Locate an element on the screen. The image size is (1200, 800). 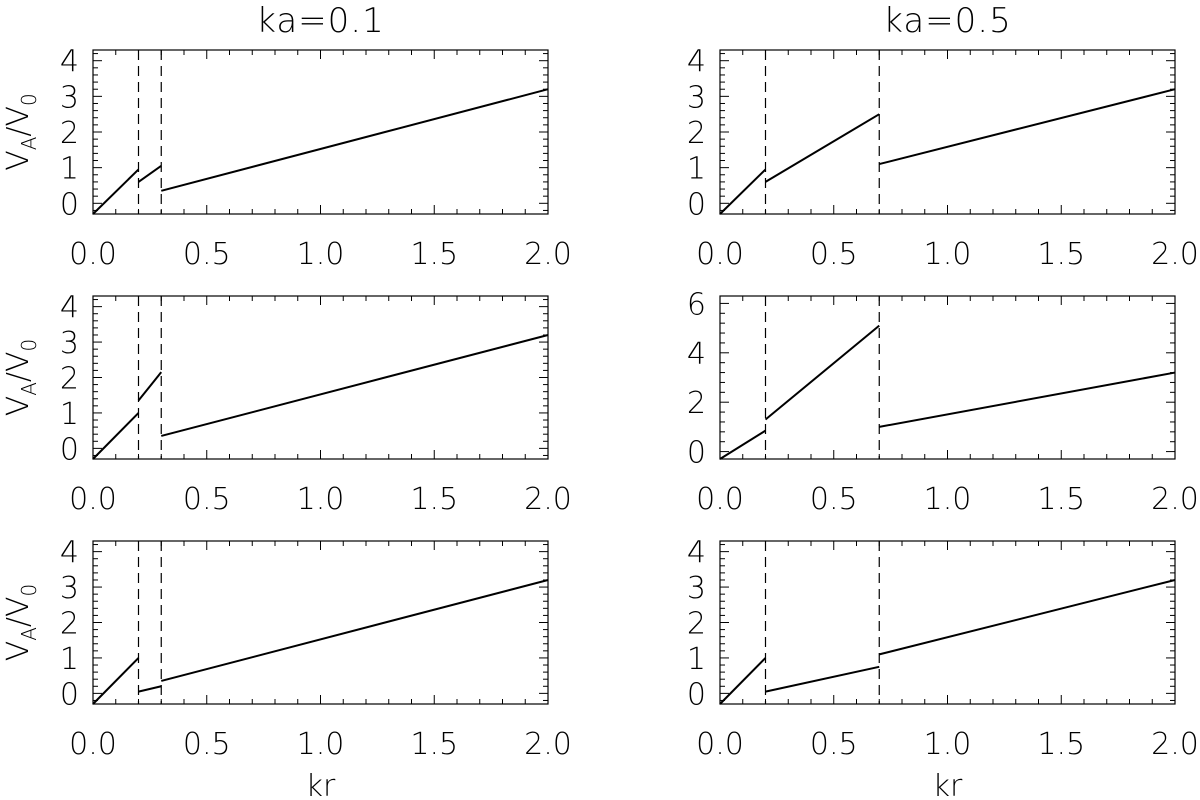
panel-title: ka=0.1 is located at coordinates (320, 21).